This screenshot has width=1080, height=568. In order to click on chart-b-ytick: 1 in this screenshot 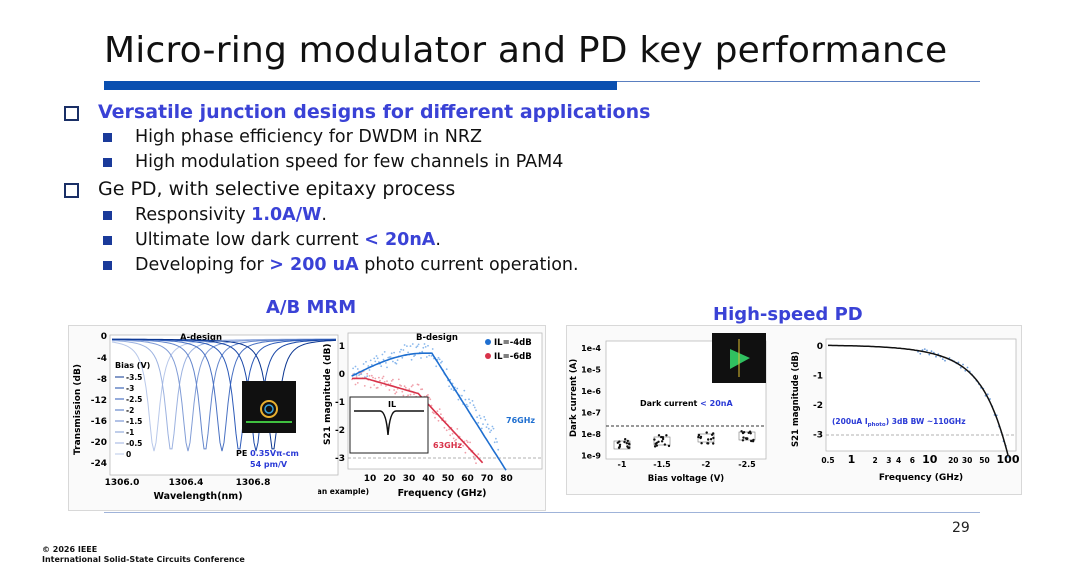, I will do `click(342, 347)`.